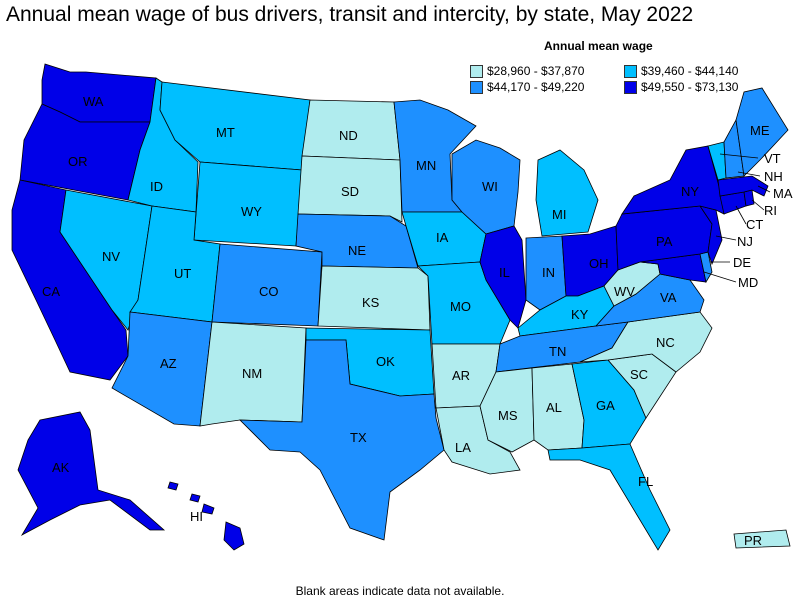 This screenshot has height=600, width=800. Describe the element at coordinates (251, 211) in the screenshot. I see `label-WY: WY` at that location.